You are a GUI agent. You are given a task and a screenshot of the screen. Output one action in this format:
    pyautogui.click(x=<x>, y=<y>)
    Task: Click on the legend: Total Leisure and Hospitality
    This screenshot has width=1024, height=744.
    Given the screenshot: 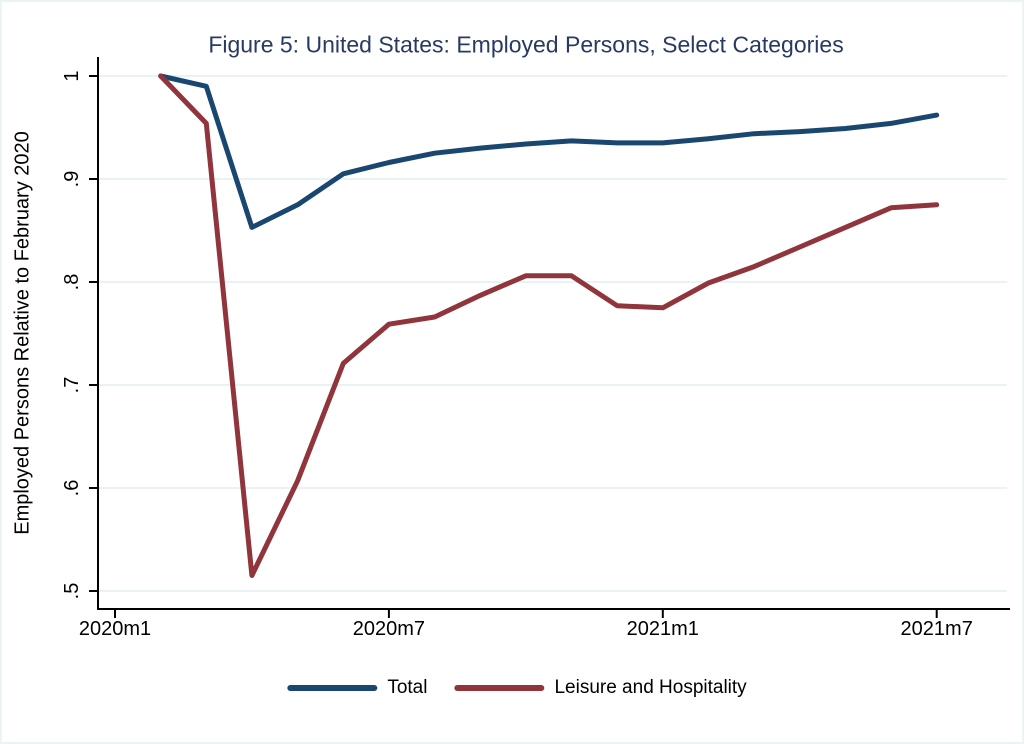 What is the action you would take?
    pyautogui.click(x=517, y=688)
    